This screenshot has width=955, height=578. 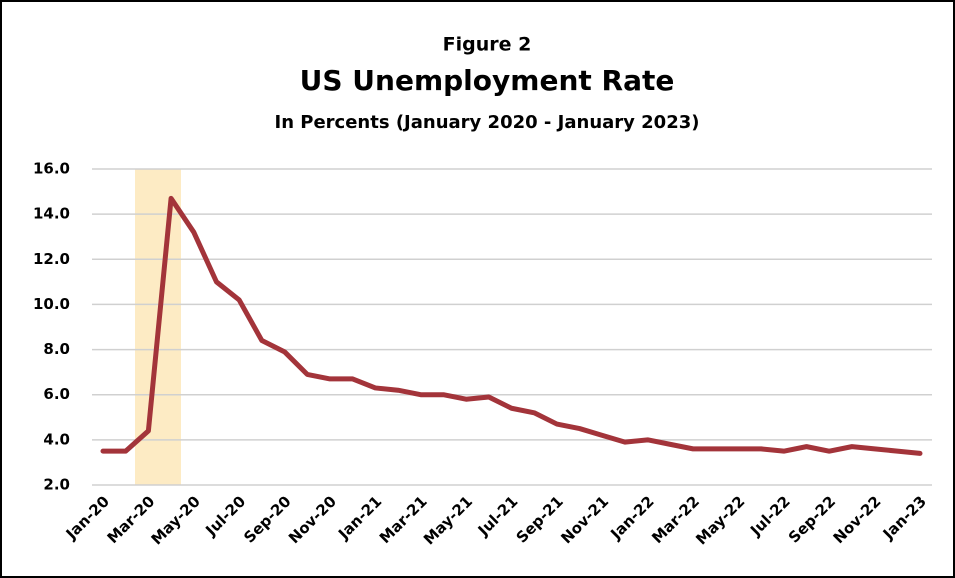 I want to click on figure-label: Figure 2, so click(x=487, y=45).